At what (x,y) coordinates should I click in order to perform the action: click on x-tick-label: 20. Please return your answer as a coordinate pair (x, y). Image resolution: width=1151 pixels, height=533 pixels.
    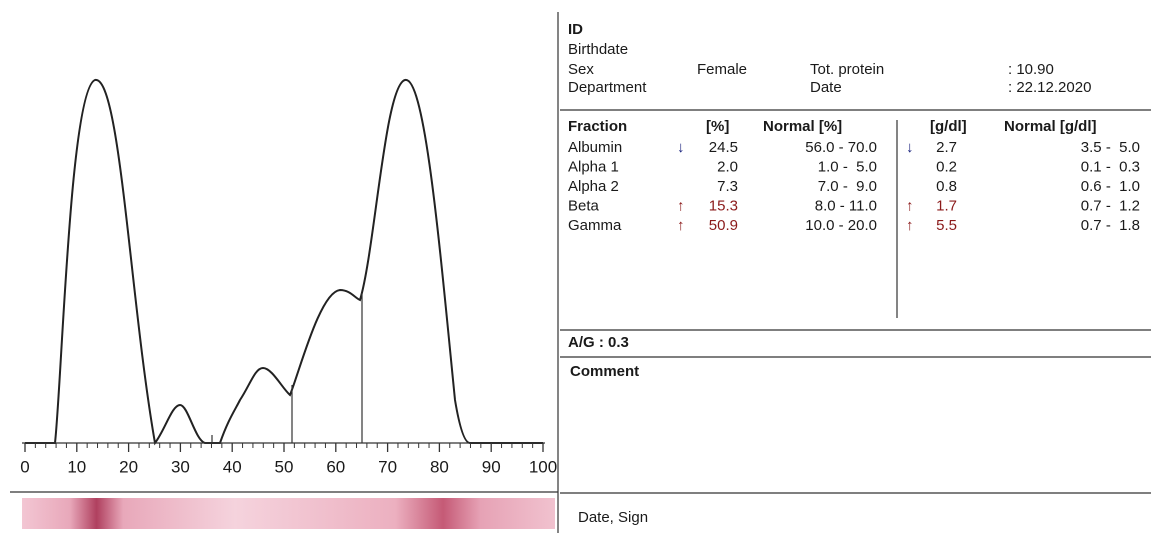
    Looking at the image, I should click on (128, 466).